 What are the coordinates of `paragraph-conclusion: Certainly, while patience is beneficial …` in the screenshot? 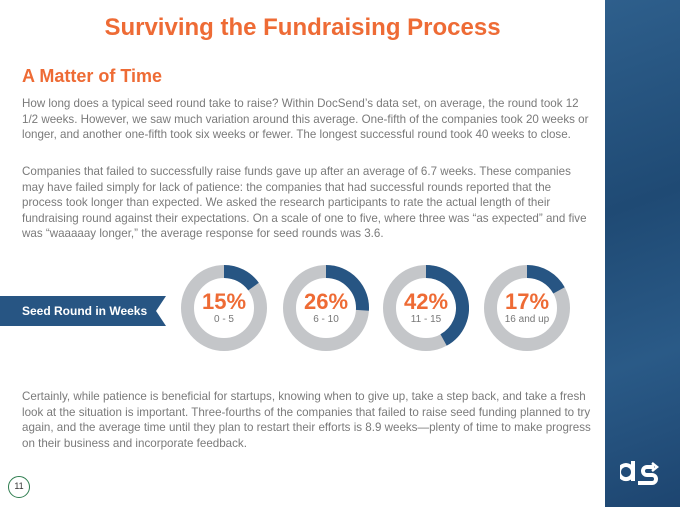 It's located at (306, 420).